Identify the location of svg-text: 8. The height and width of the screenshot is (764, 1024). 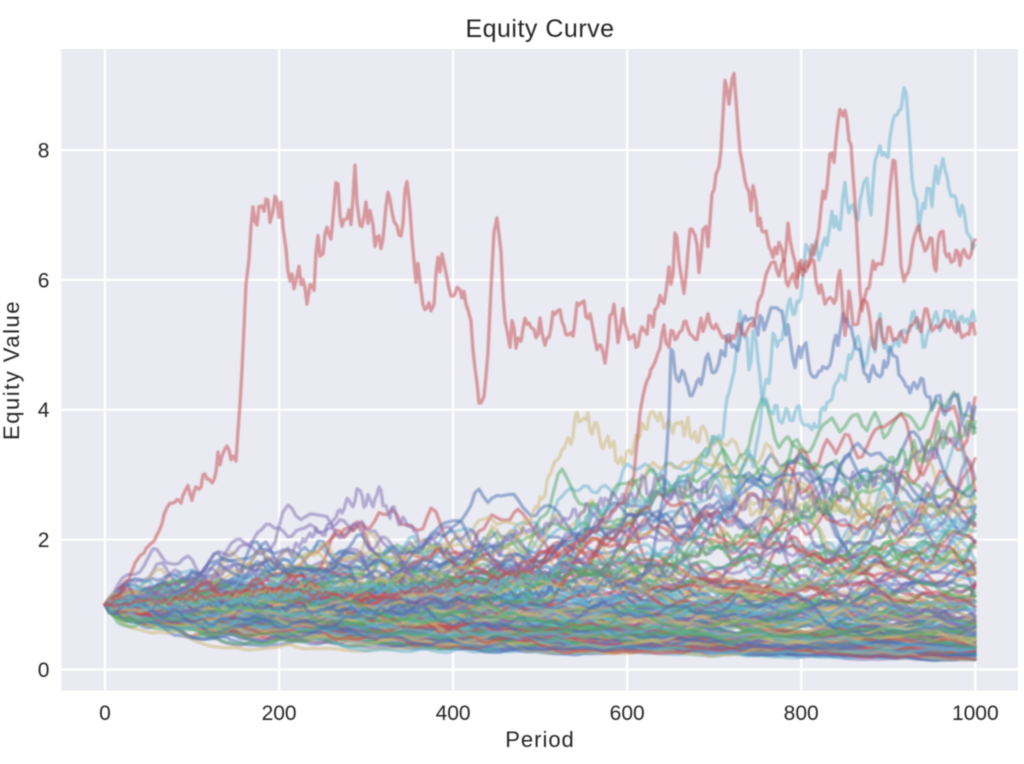
(44, 151).